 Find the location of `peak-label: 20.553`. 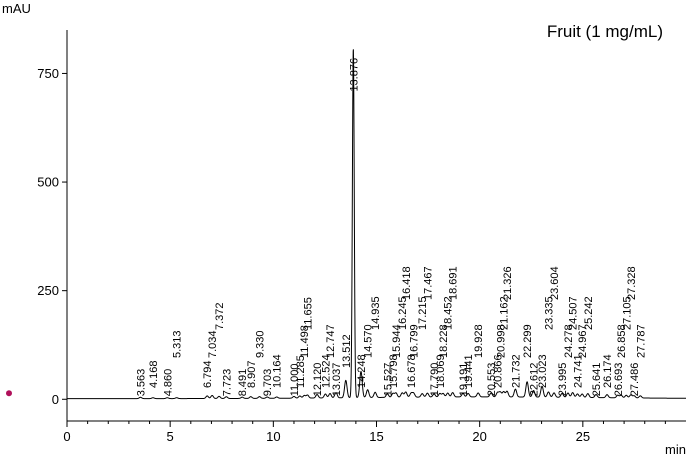

peak-label: 20.553 is located at coordinates (492, 380).